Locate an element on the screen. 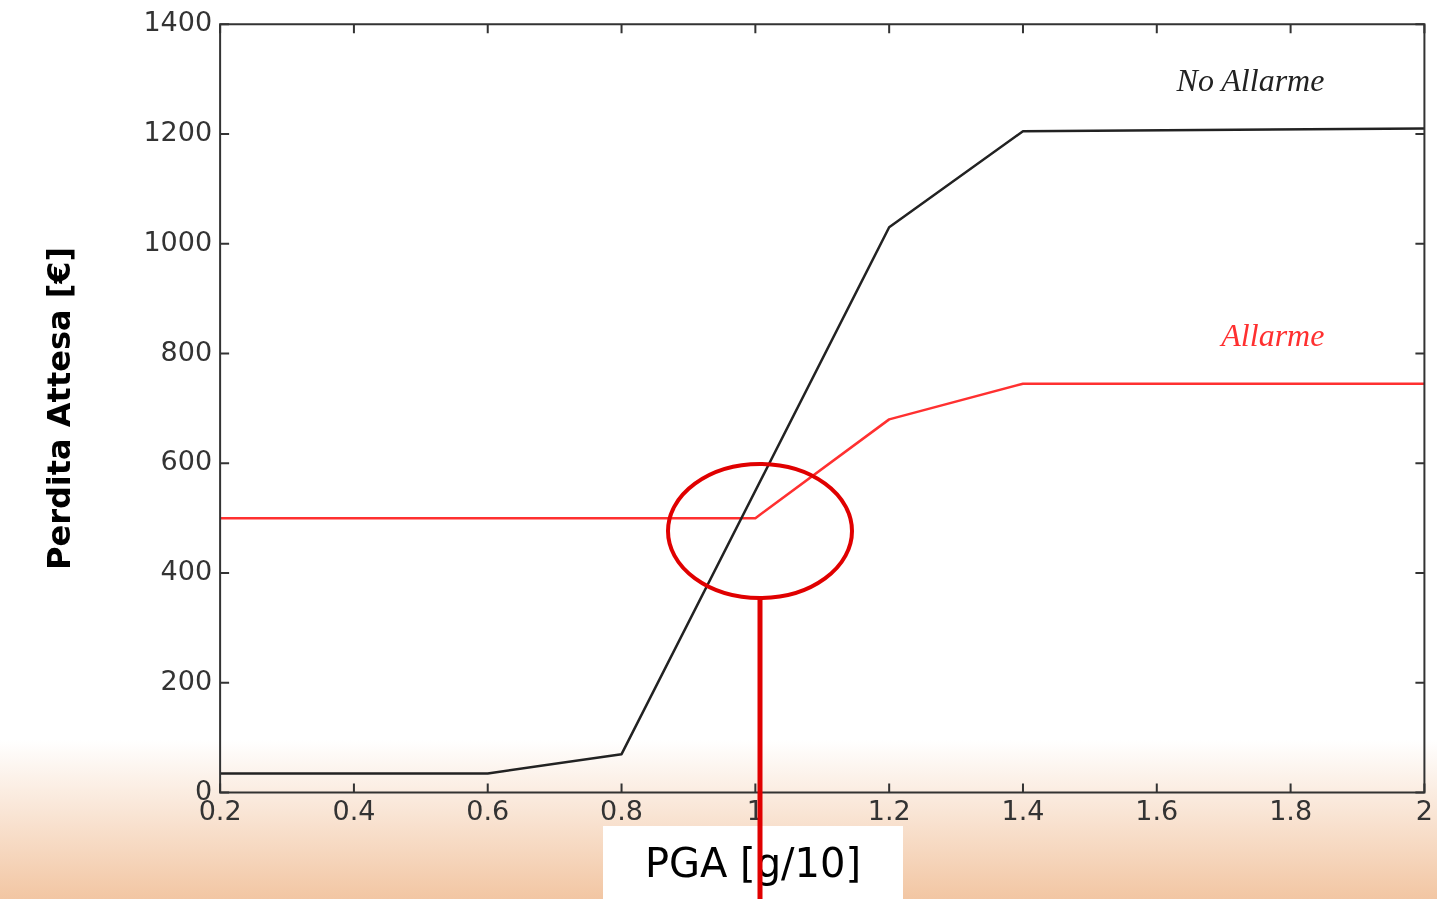  x-tick-label: 0.8 is located at coordinates (622, 810).